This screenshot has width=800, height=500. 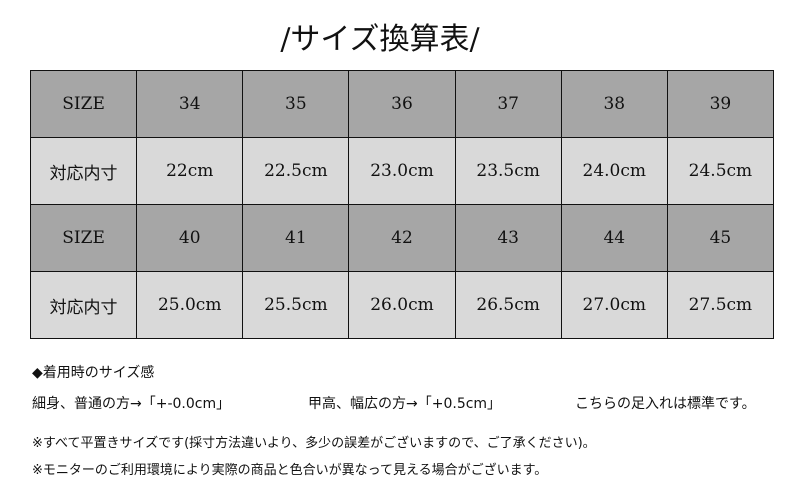 I want to click on table-cell: 35, so click(x=296, y=104).